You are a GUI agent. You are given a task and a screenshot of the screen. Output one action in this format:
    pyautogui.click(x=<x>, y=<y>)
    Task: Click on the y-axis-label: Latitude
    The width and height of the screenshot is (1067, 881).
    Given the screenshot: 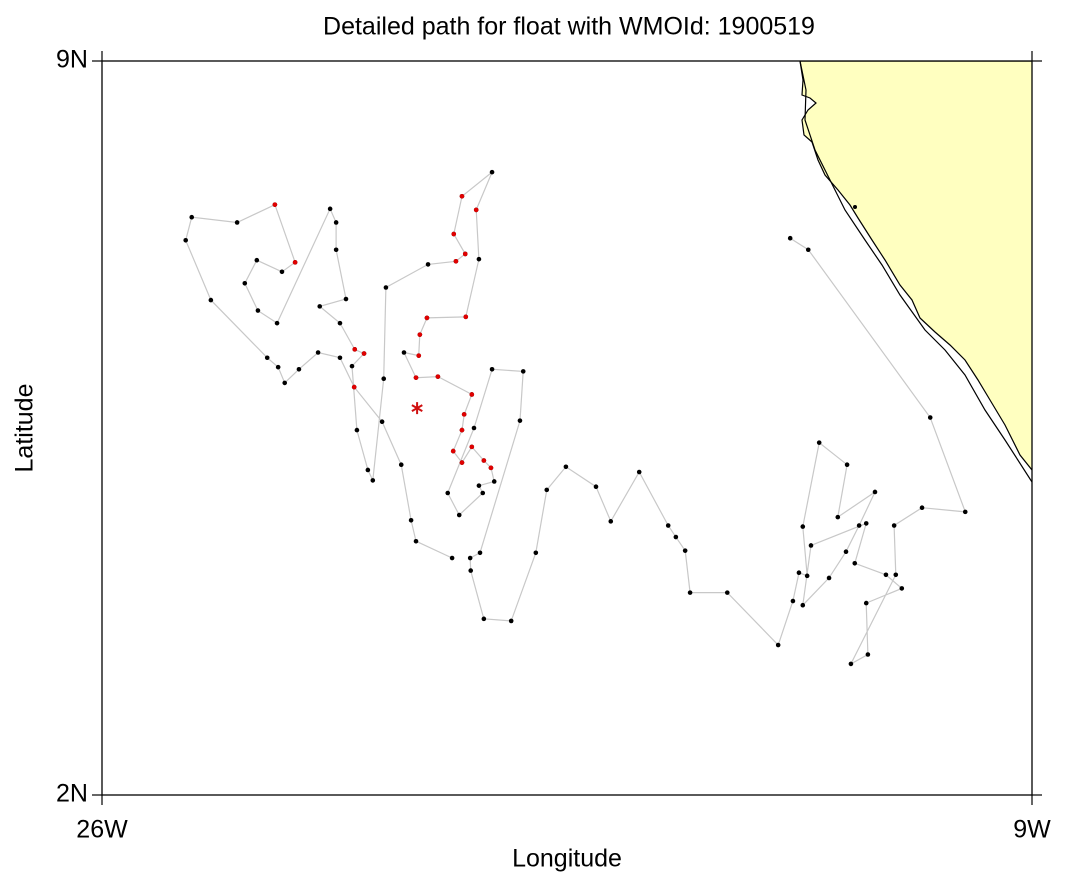 What is the action you would take?
    pyautogui.click(x=25, y=428)
    